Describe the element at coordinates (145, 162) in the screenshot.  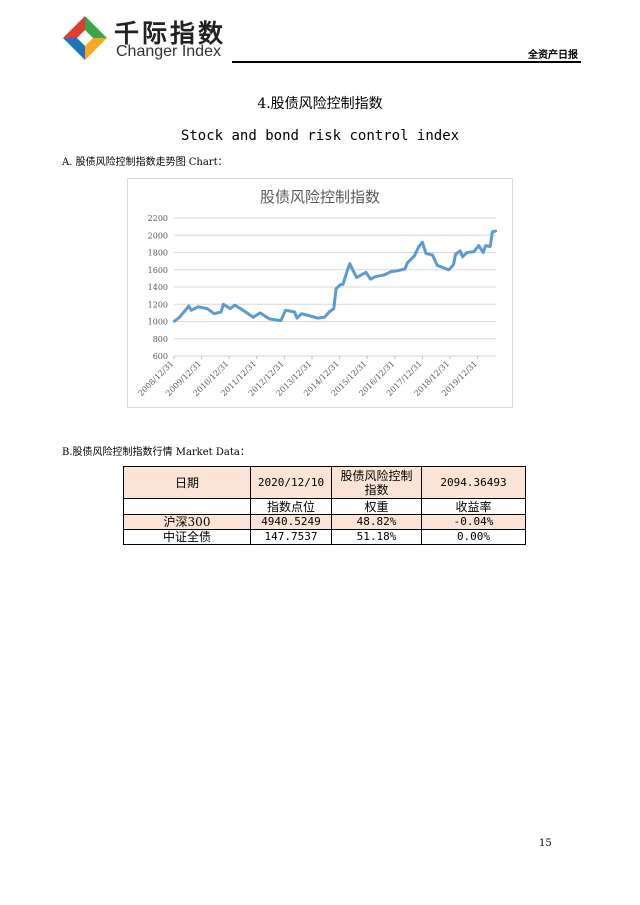
I see `chart-heading: A. 股债风险控制指数走势图 Chart：` at that location.